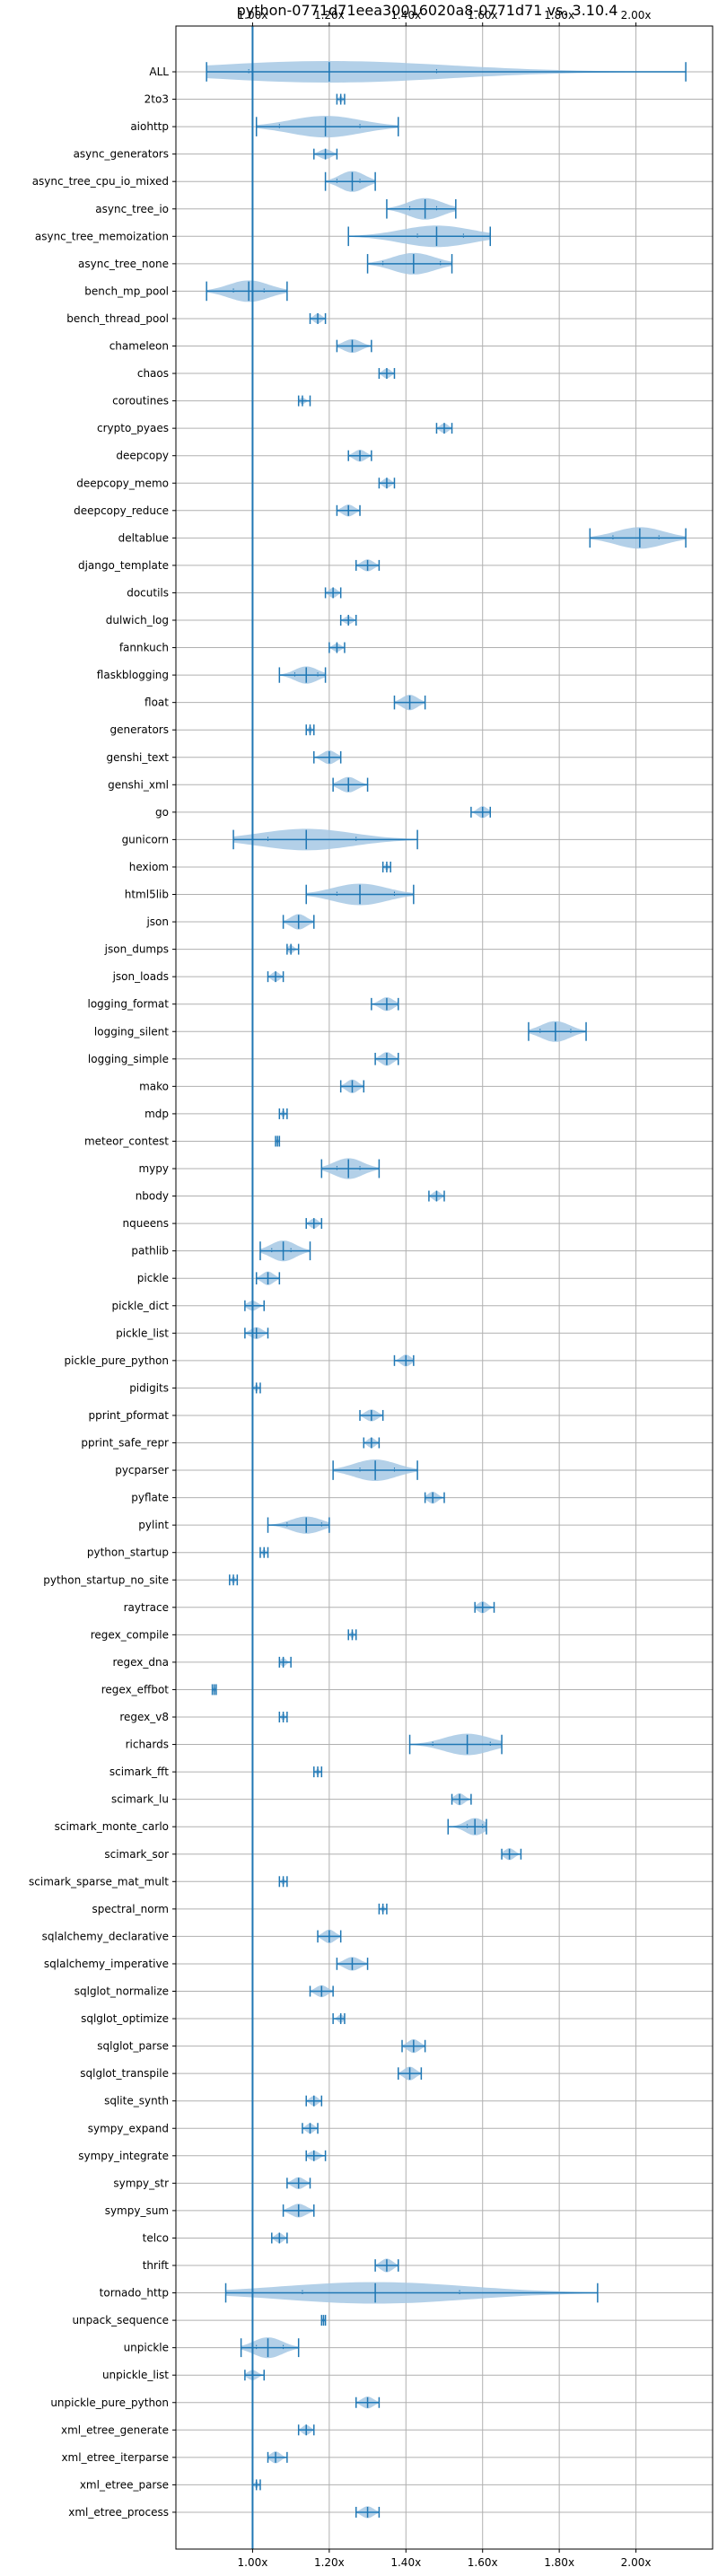 The height and width of the screenshot is (2576, 718). Describe the element at coordinates (157, 922) in the screenshot. I see `benchmark-label: json` at that location.